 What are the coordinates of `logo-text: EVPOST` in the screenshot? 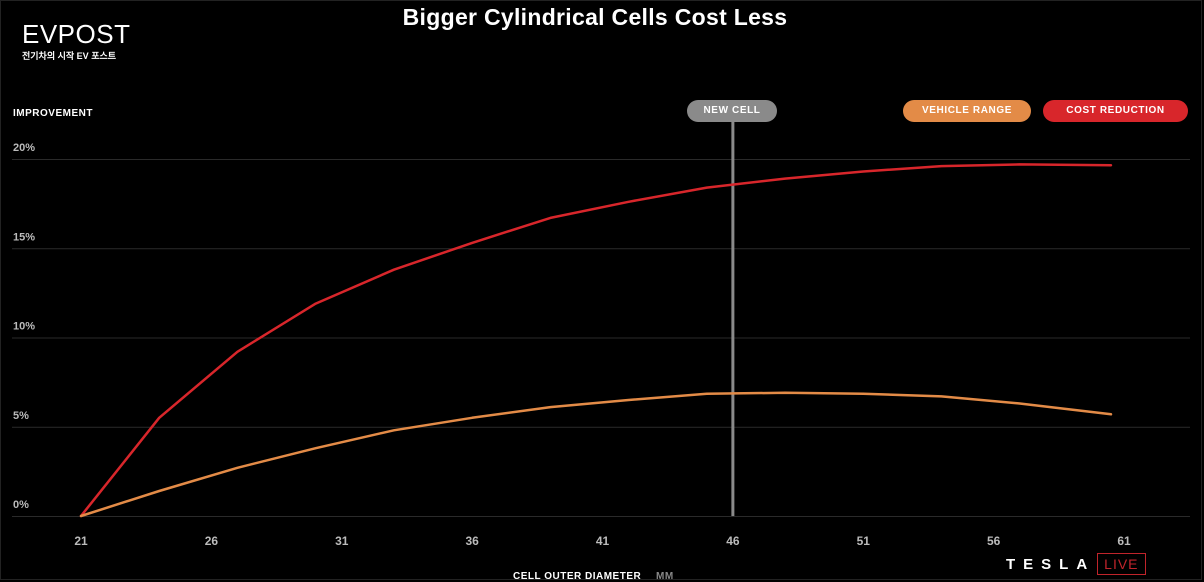 It's located at (76, 34).